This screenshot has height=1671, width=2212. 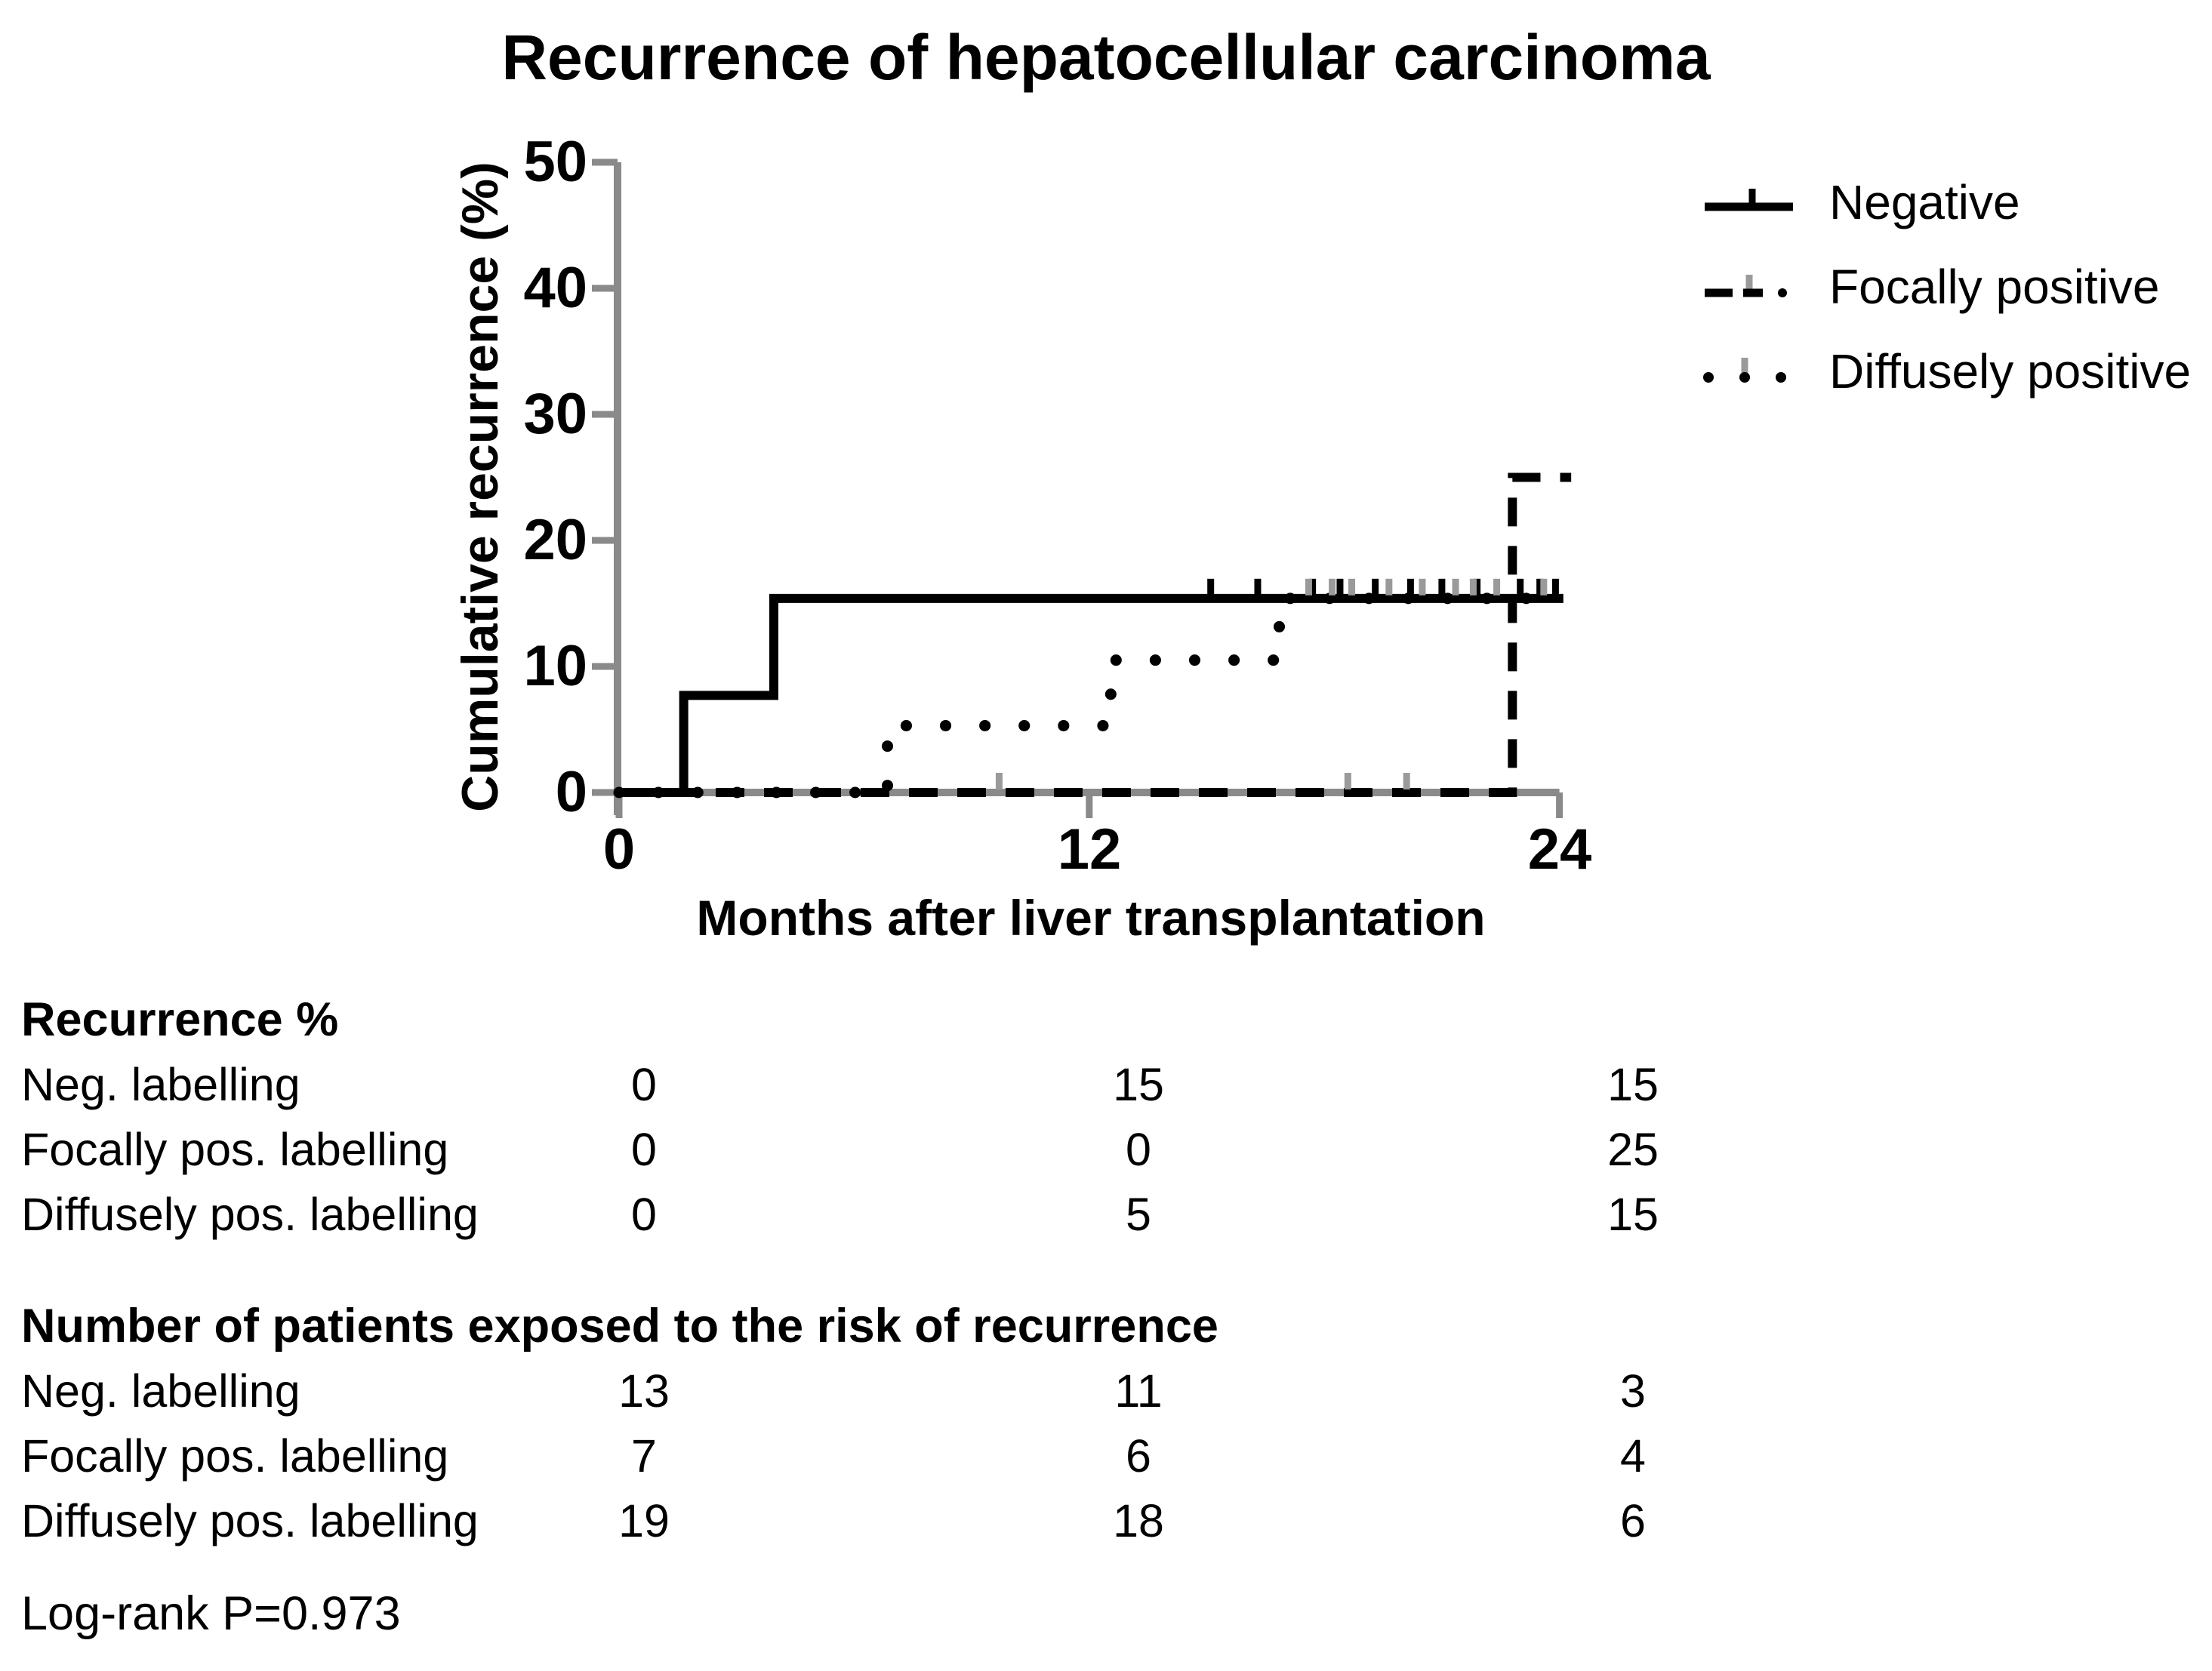 What do you see at coordinates (1744, 371) in the screenshot?
I see `legend-dotted-line-icon` at bounding box center [1744, 371].